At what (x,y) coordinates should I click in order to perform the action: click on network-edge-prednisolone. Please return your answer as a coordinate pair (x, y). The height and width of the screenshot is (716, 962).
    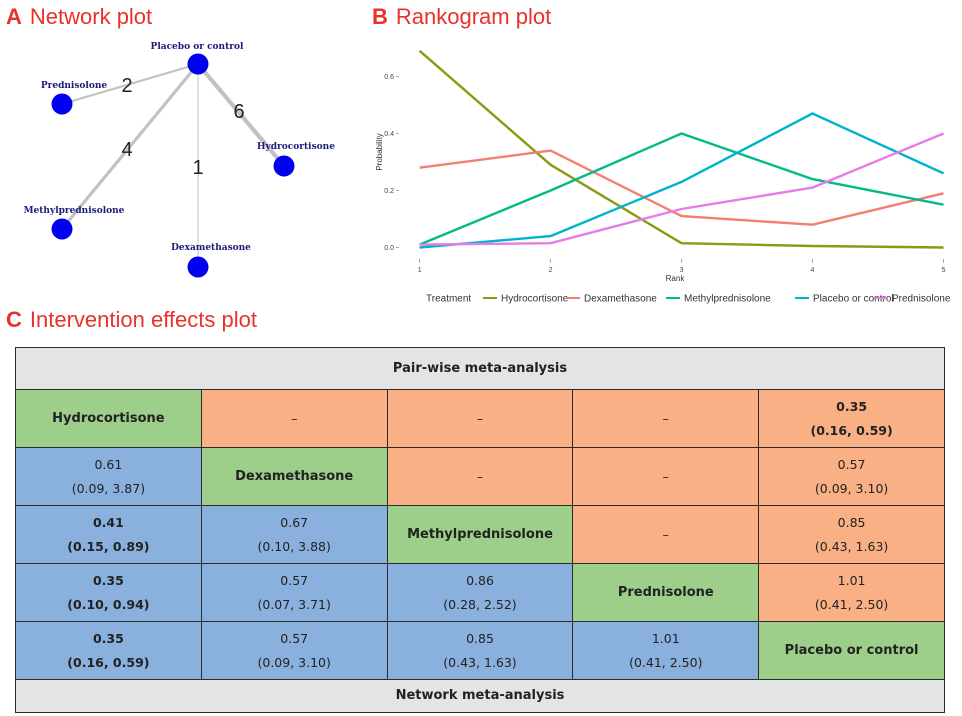
    Looking at the image, I should click on (130, 84).